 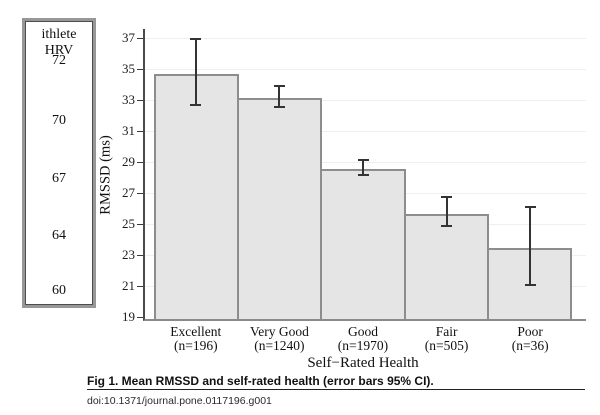 What do you see at coordinates (179, 401) in the screenshot?
I see `doi-text: doi:10.1371/journal.pone.0117196.g001` at bounding box center [179, 401].